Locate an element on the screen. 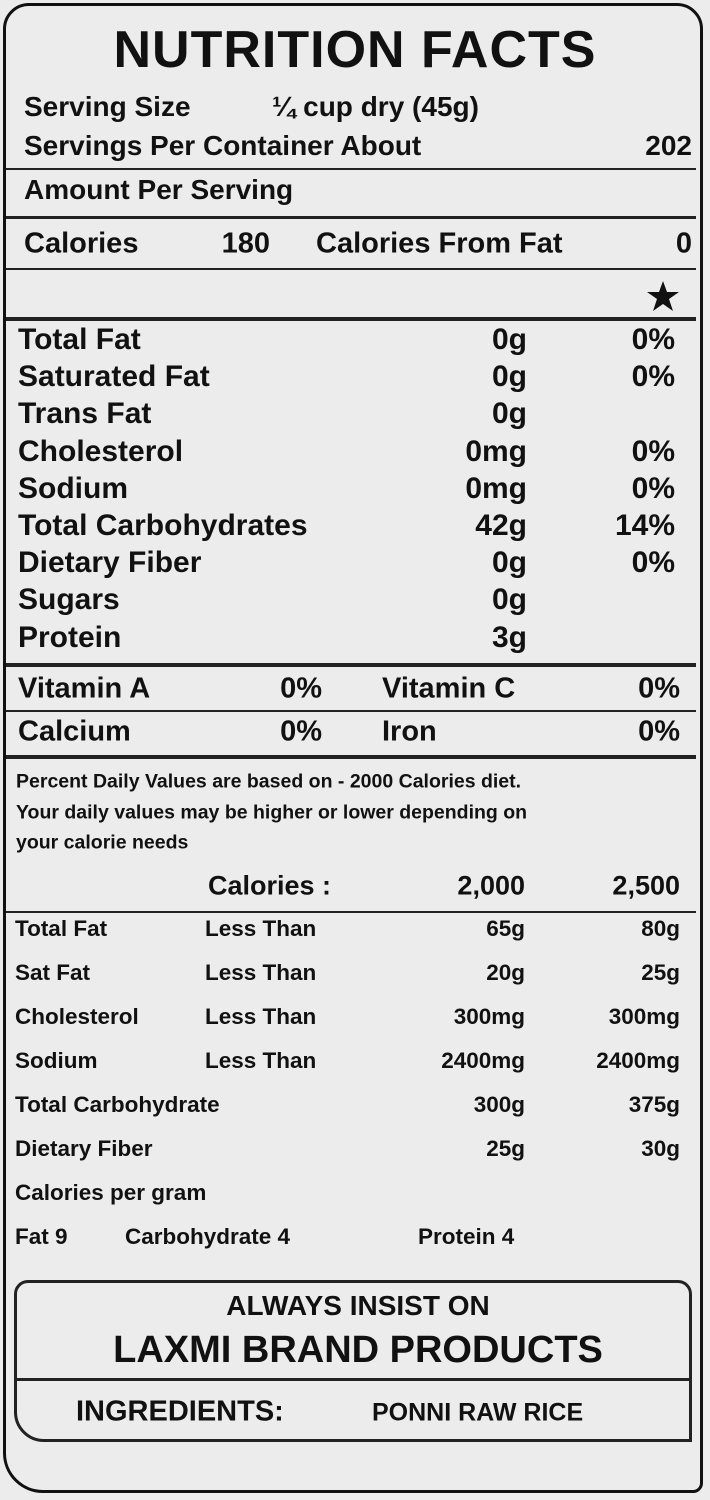  brand-name: LAXMI BRAND PRODUCTS is located at coordinates (358, 1350).